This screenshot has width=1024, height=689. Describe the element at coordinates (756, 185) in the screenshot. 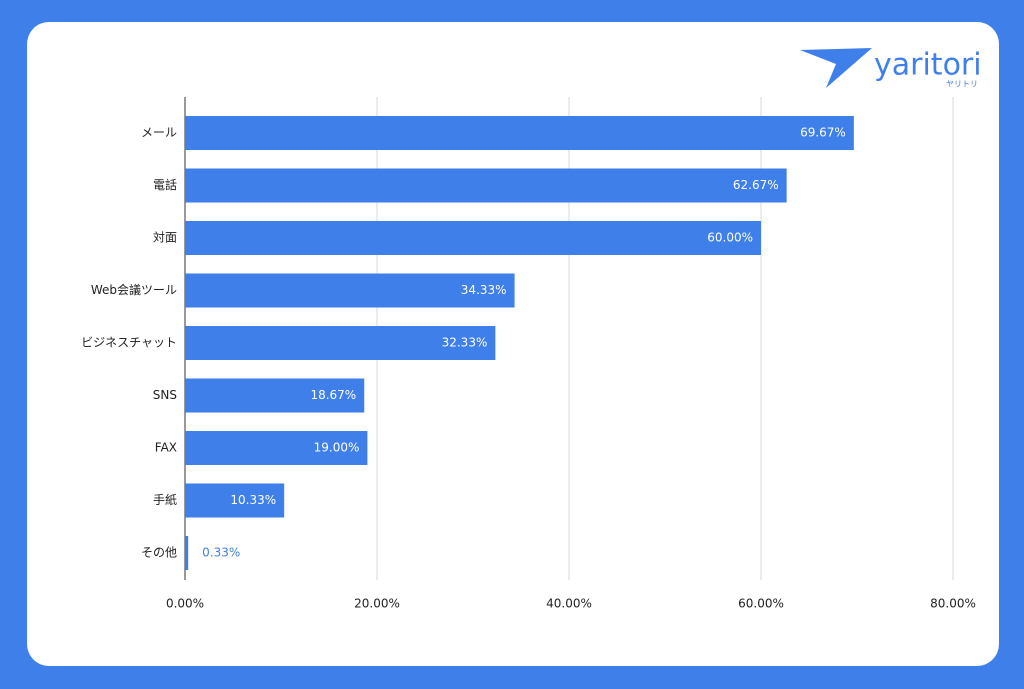

I see `value-label: 62.67%` at that location.